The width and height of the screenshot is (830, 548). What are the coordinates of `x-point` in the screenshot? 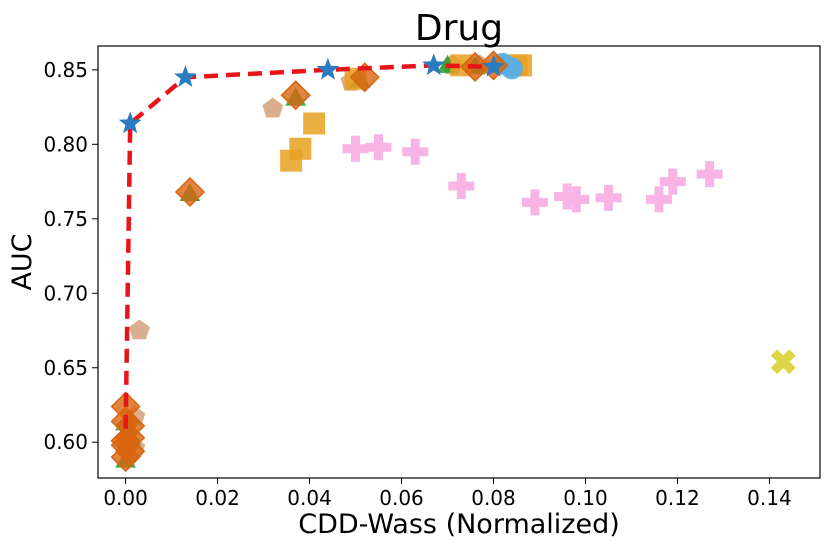 It's located at (783, 362).